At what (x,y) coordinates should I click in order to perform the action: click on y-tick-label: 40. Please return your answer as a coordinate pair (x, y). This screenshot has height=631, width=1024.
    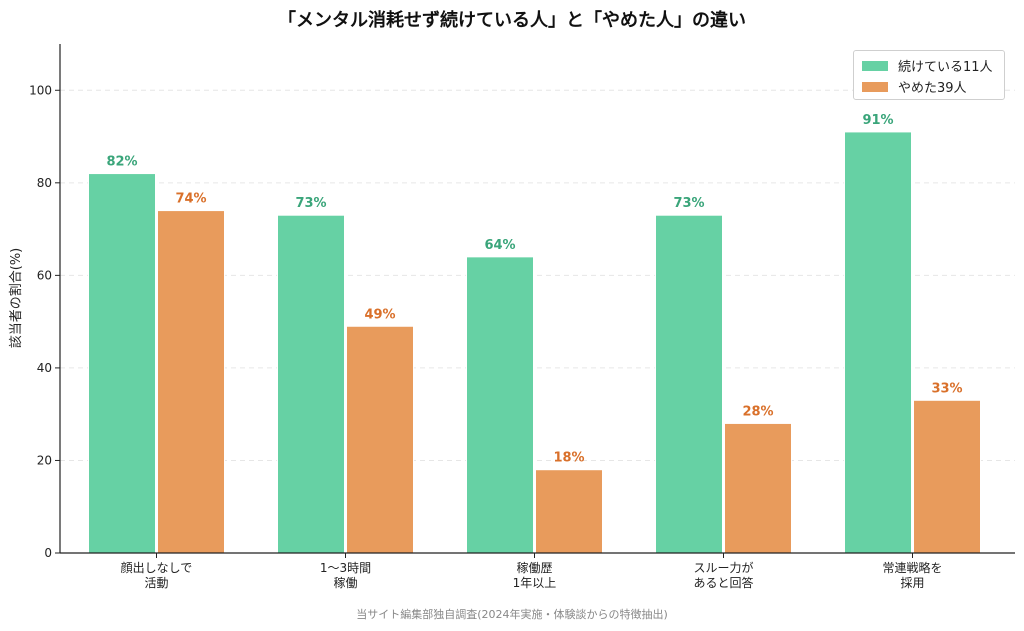
    Looking at the image, I should click on (44, 368).